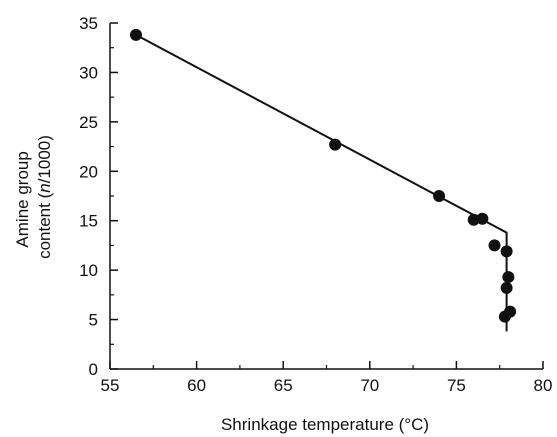 The width and height of the screenshot is (557, 437). Describe the element at coordinates (88, 72) in the screenshot. I see `y-tick-label: 30` at that location.